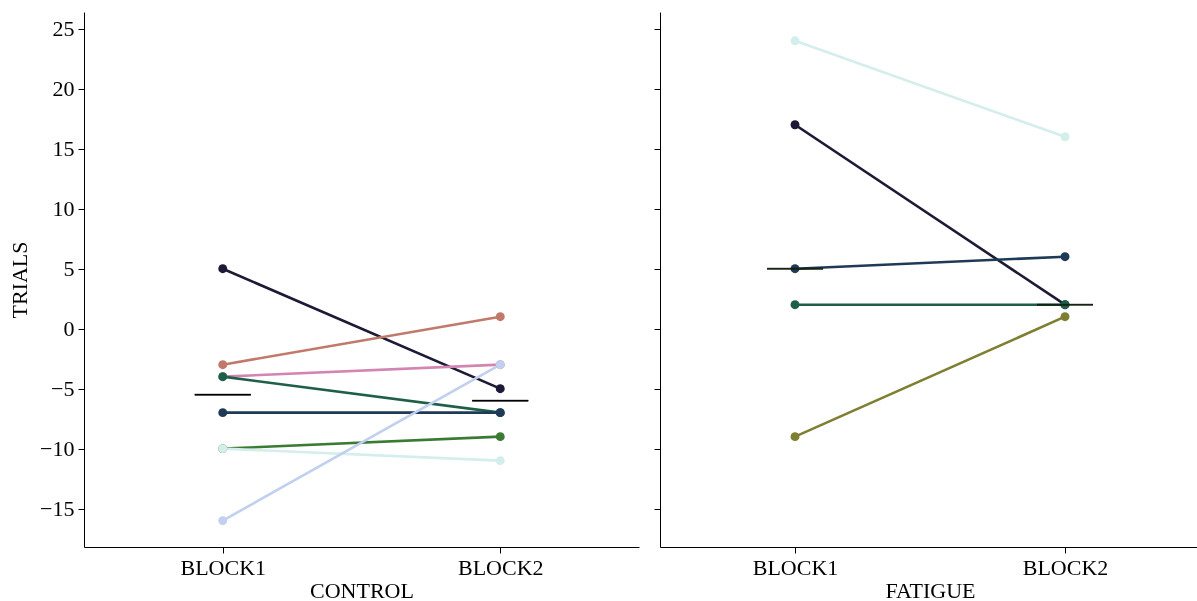 The image size is (1197, 601). Describe the element at coordinates (63, 29) in the screenshot. I see `y-tick-label: 25` at that location.